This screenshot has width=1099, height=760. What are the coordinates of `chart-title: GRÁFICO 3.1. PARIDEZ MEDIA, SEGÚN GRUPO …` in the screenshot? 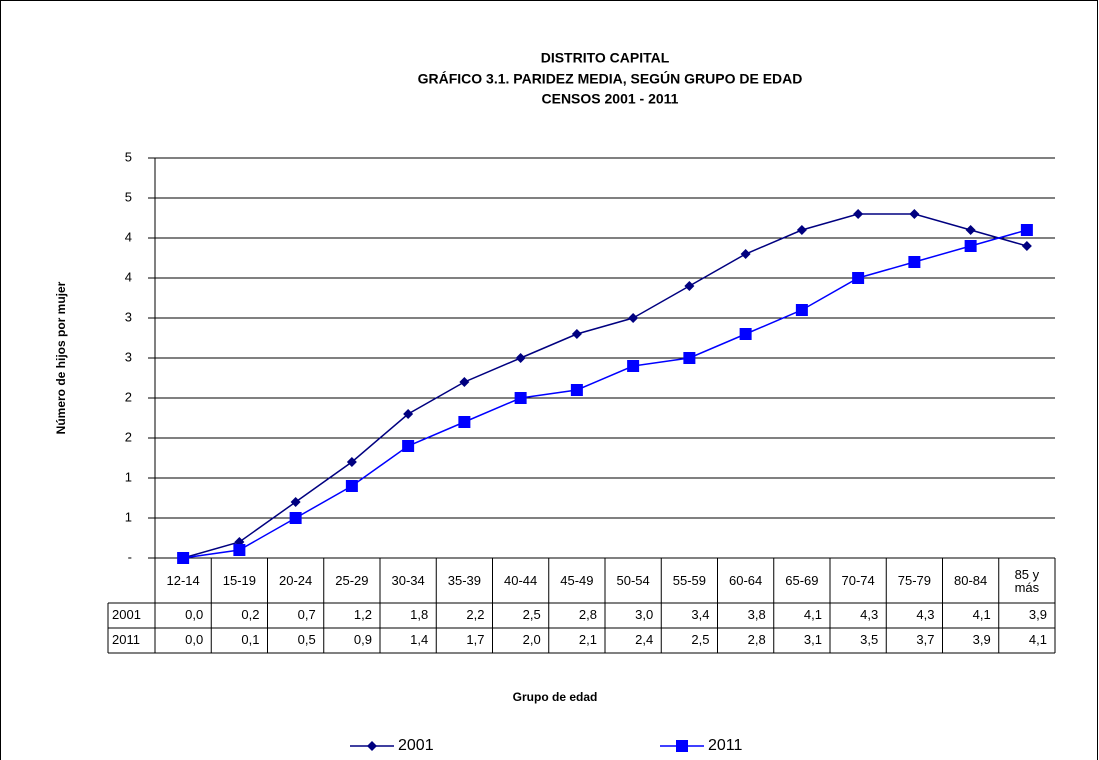 It's located at (610, 78).